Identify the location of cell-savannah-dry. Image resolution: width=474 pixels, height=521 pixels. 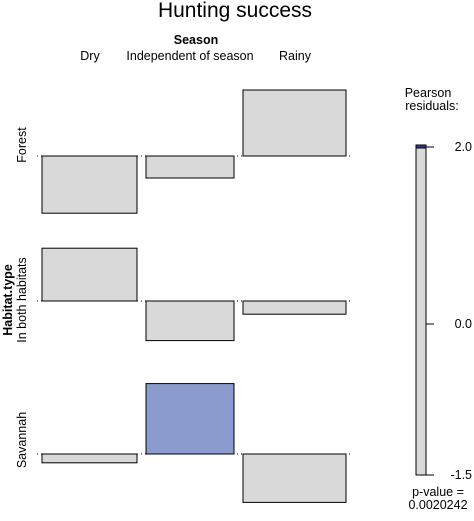
(89, 458).